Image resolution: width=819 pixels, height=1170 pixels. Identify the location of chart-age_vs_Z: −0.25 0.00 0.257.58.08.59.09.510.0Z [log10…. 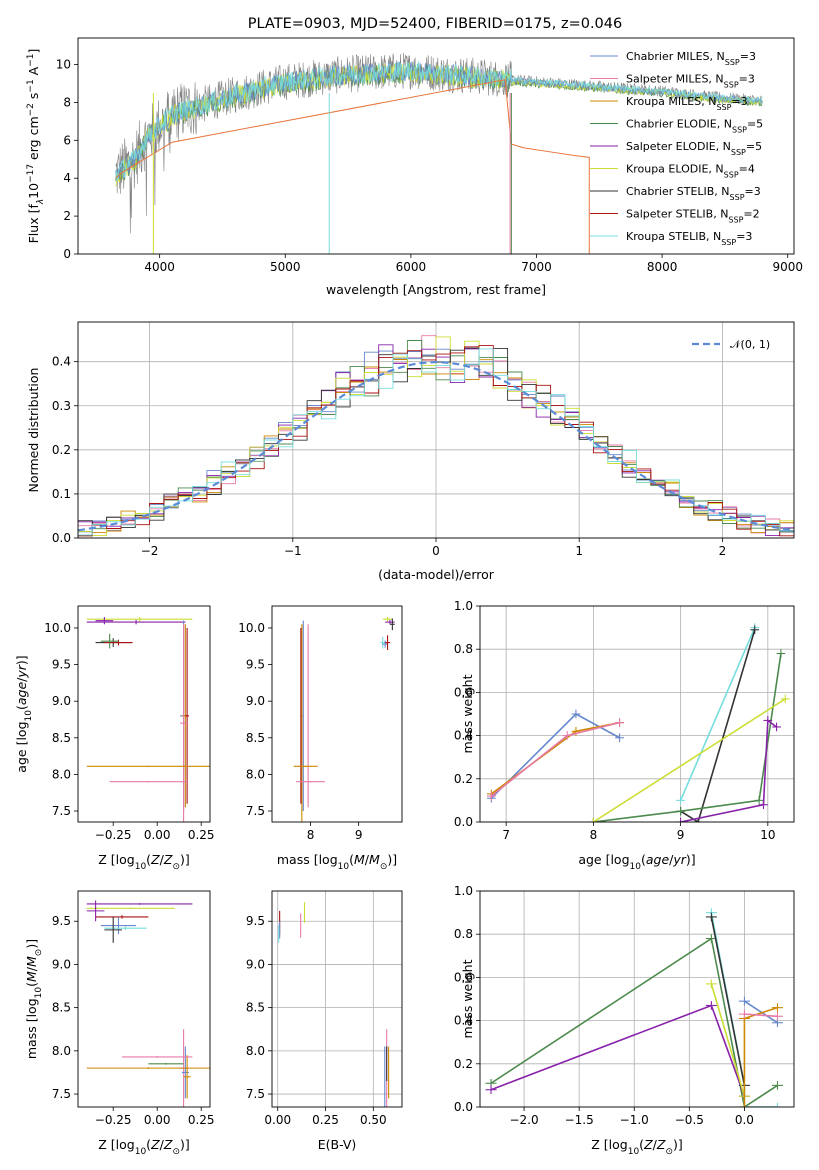
(114, 738).